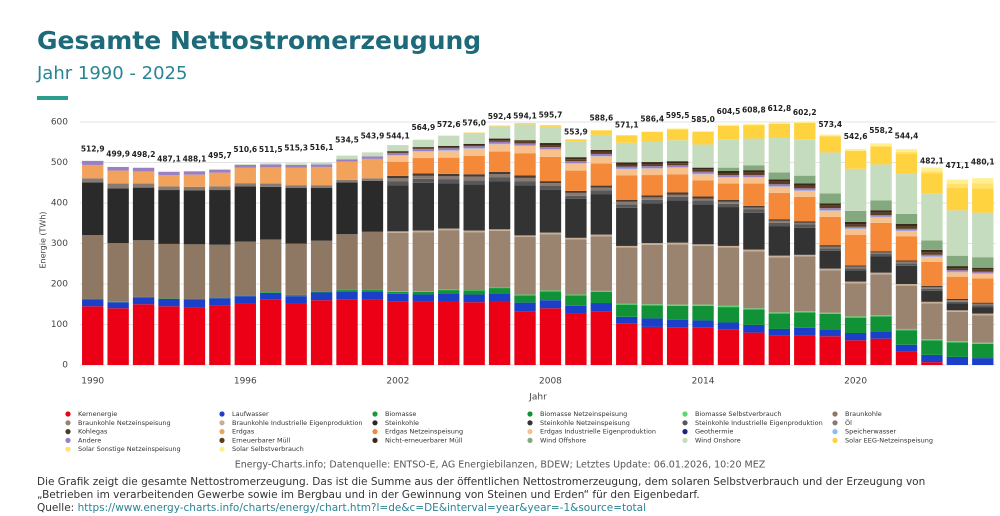 The width and height of the screenshot is (1000, 516). Describe the element at coordinates (296, 147) in the screenshot. I see `total-label: 515,3` at that location.